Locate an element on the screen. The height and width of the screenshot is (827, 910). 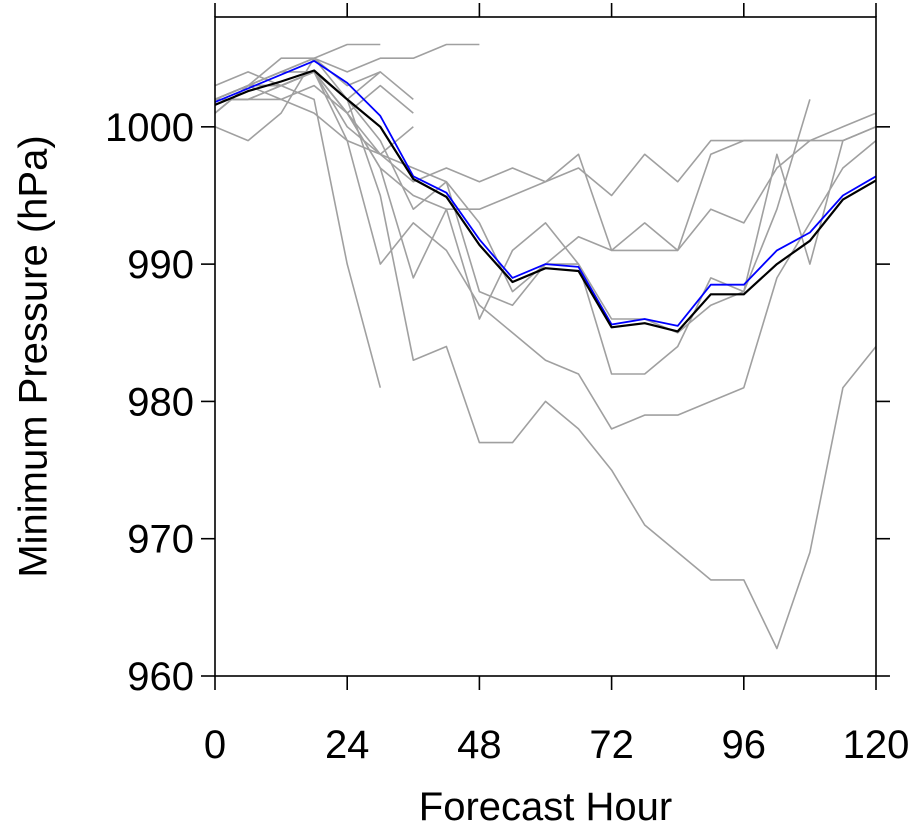
x-tick-label: 48 is located at coordinates (479, 745).